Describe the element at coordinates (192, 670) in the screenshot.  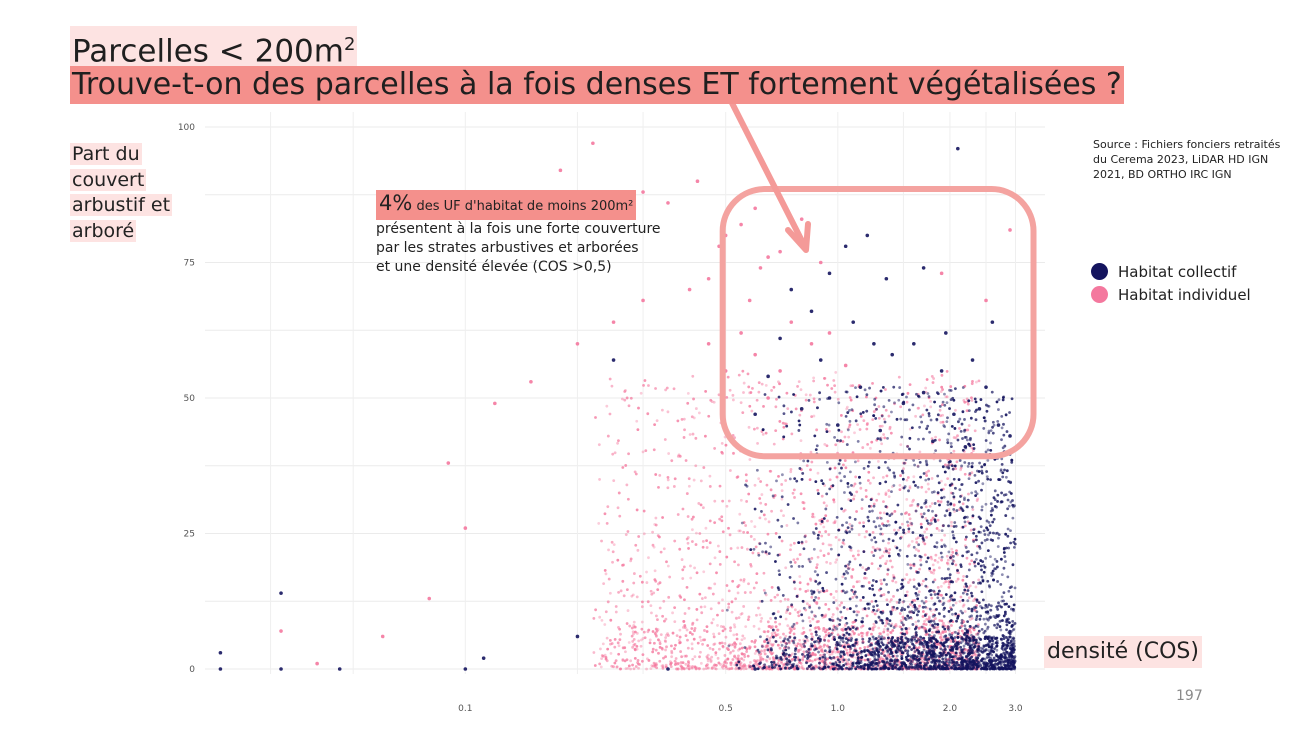
I see `y-tick-label: 0` at that location.